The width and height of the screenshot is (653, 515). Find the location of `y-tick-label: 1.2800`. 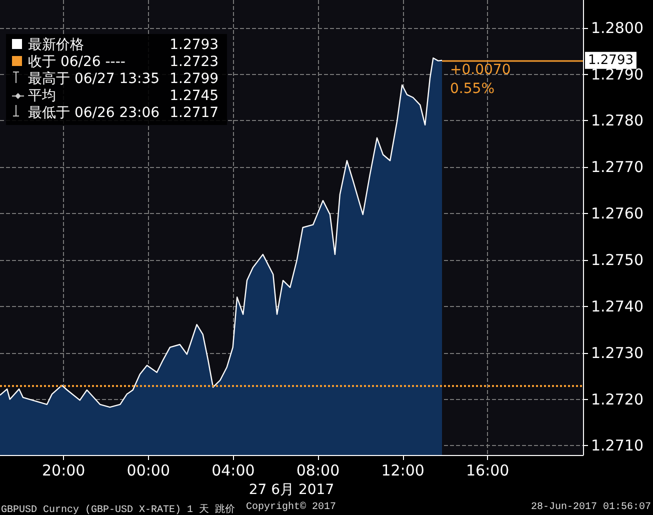

y-tick-label: 1.2800 is located at coordinates (617, 27).